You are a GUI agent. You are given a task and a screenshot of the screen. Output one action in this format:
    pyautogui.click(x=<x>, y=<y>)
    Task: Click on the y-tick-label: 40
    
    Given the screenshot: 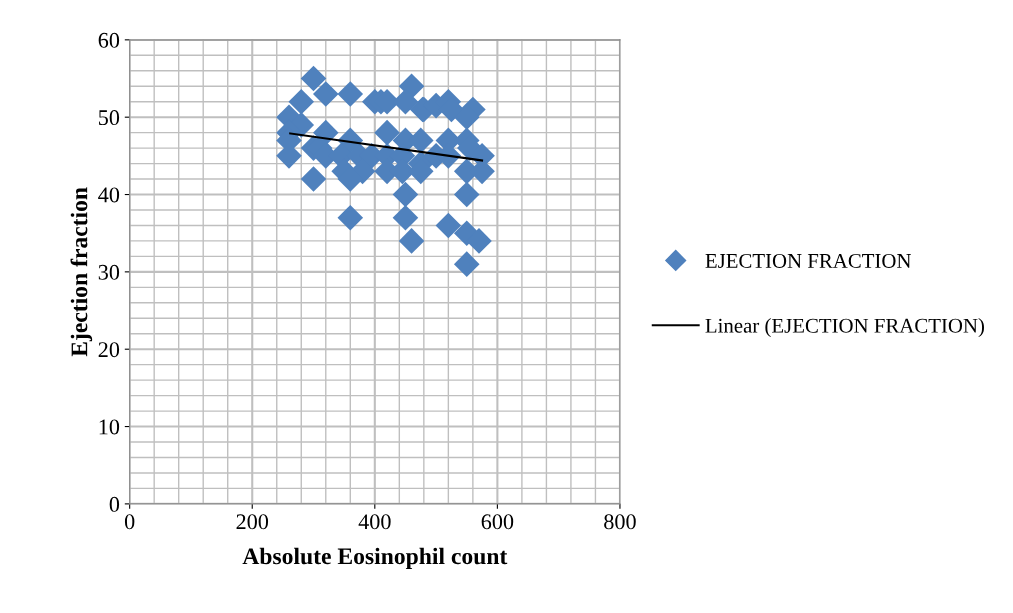 What is the action you would take?
    pyautogui.click(x=109, y=195)
    